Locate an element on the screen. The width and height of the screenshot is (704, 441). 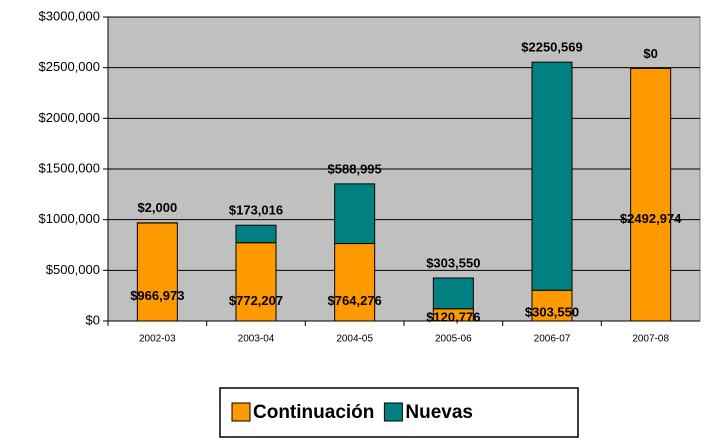
legend-label: Continuación is located at coordinates (313, 412).